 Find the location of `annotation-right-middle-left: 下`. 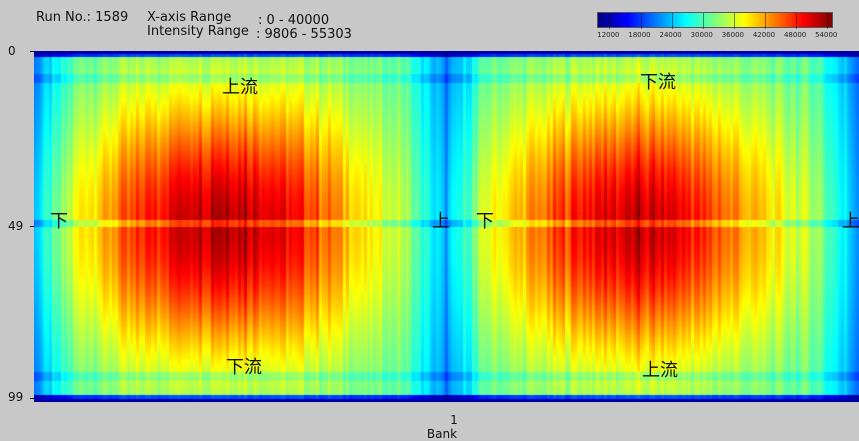

annotation-right-middle-left: 下 is located at coordinates (485, 221).